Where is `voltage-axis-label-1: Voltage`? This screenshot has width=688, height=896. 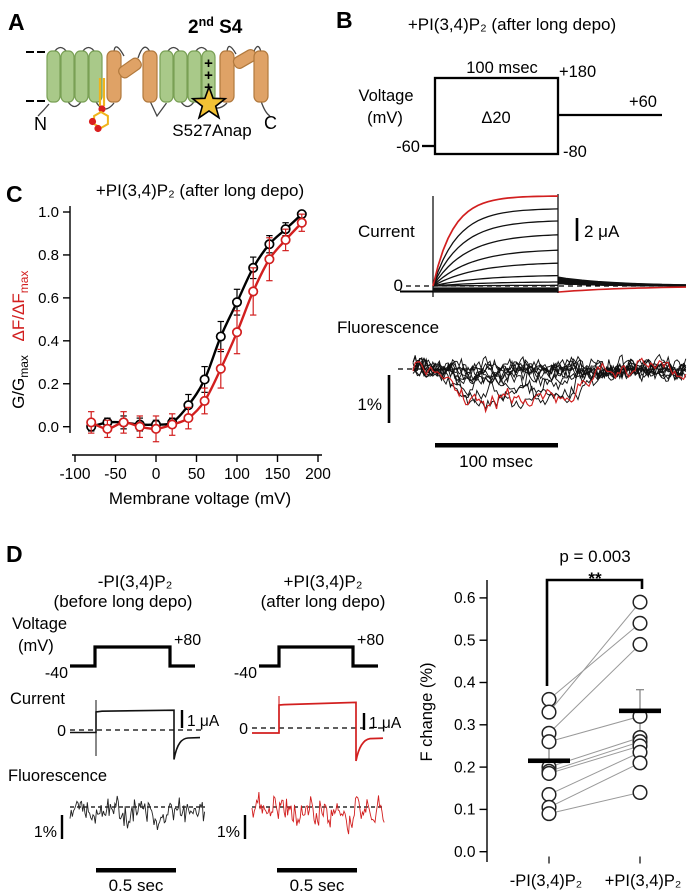 voltage-axis-label-1: Voltage is located at coordinates (39, 624).